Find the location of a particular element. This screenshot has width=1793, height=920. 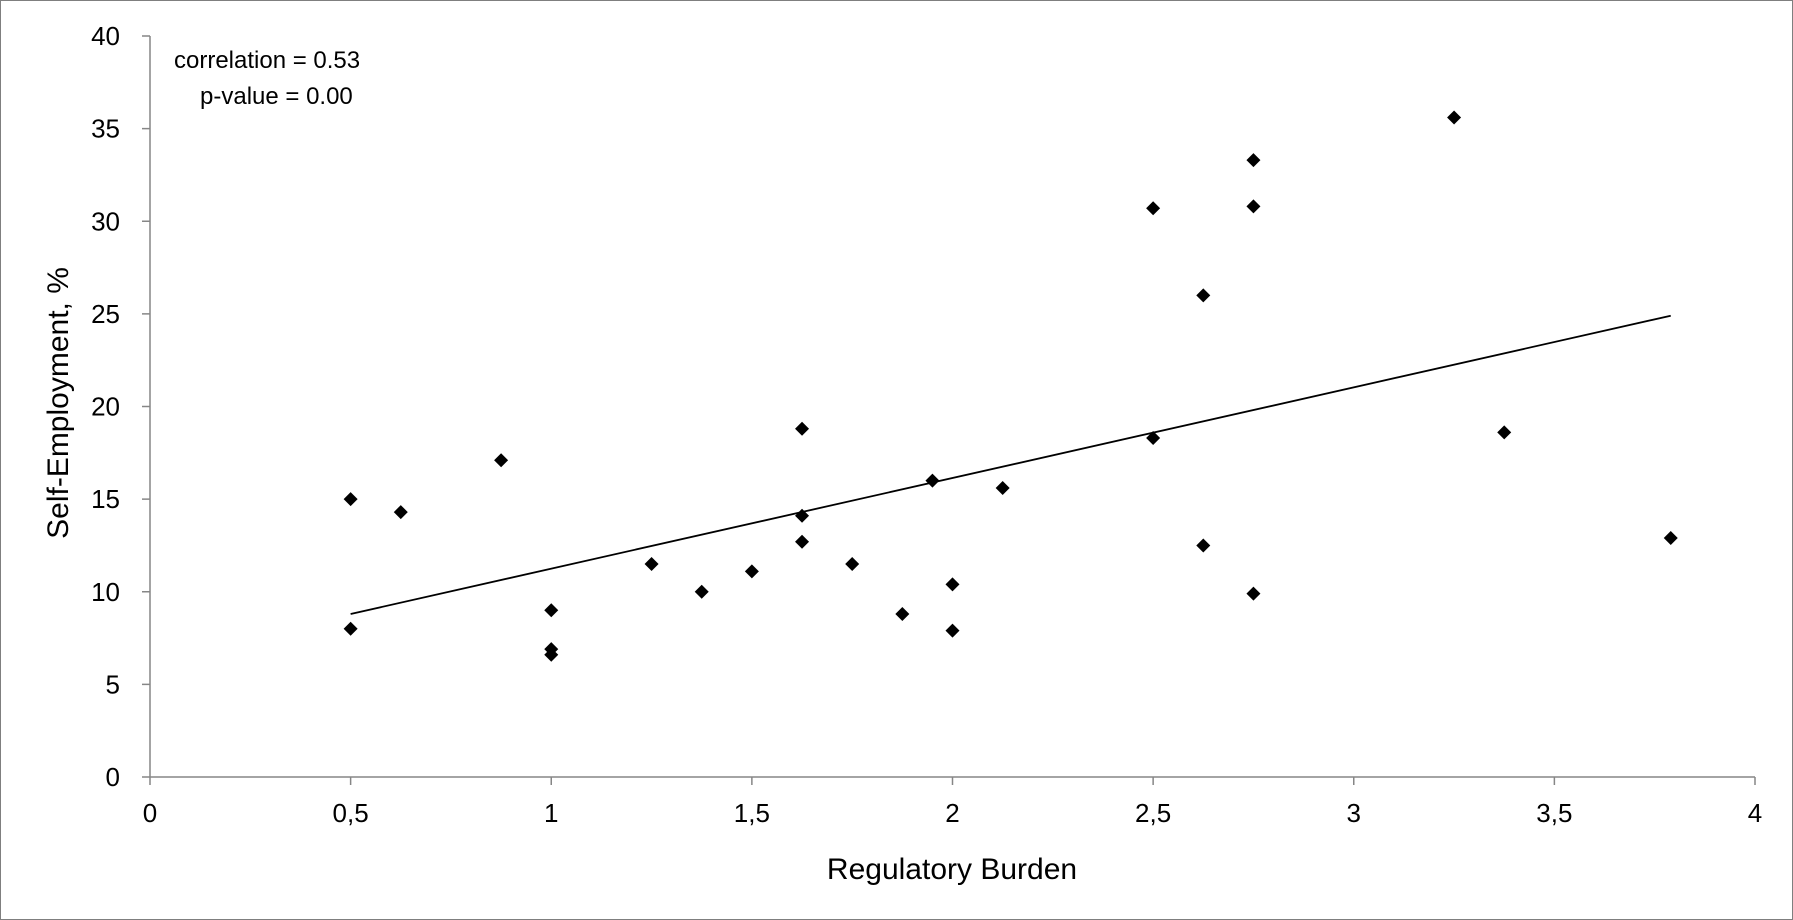

y-tick-label: 25 is located at coordinates (105, 314).